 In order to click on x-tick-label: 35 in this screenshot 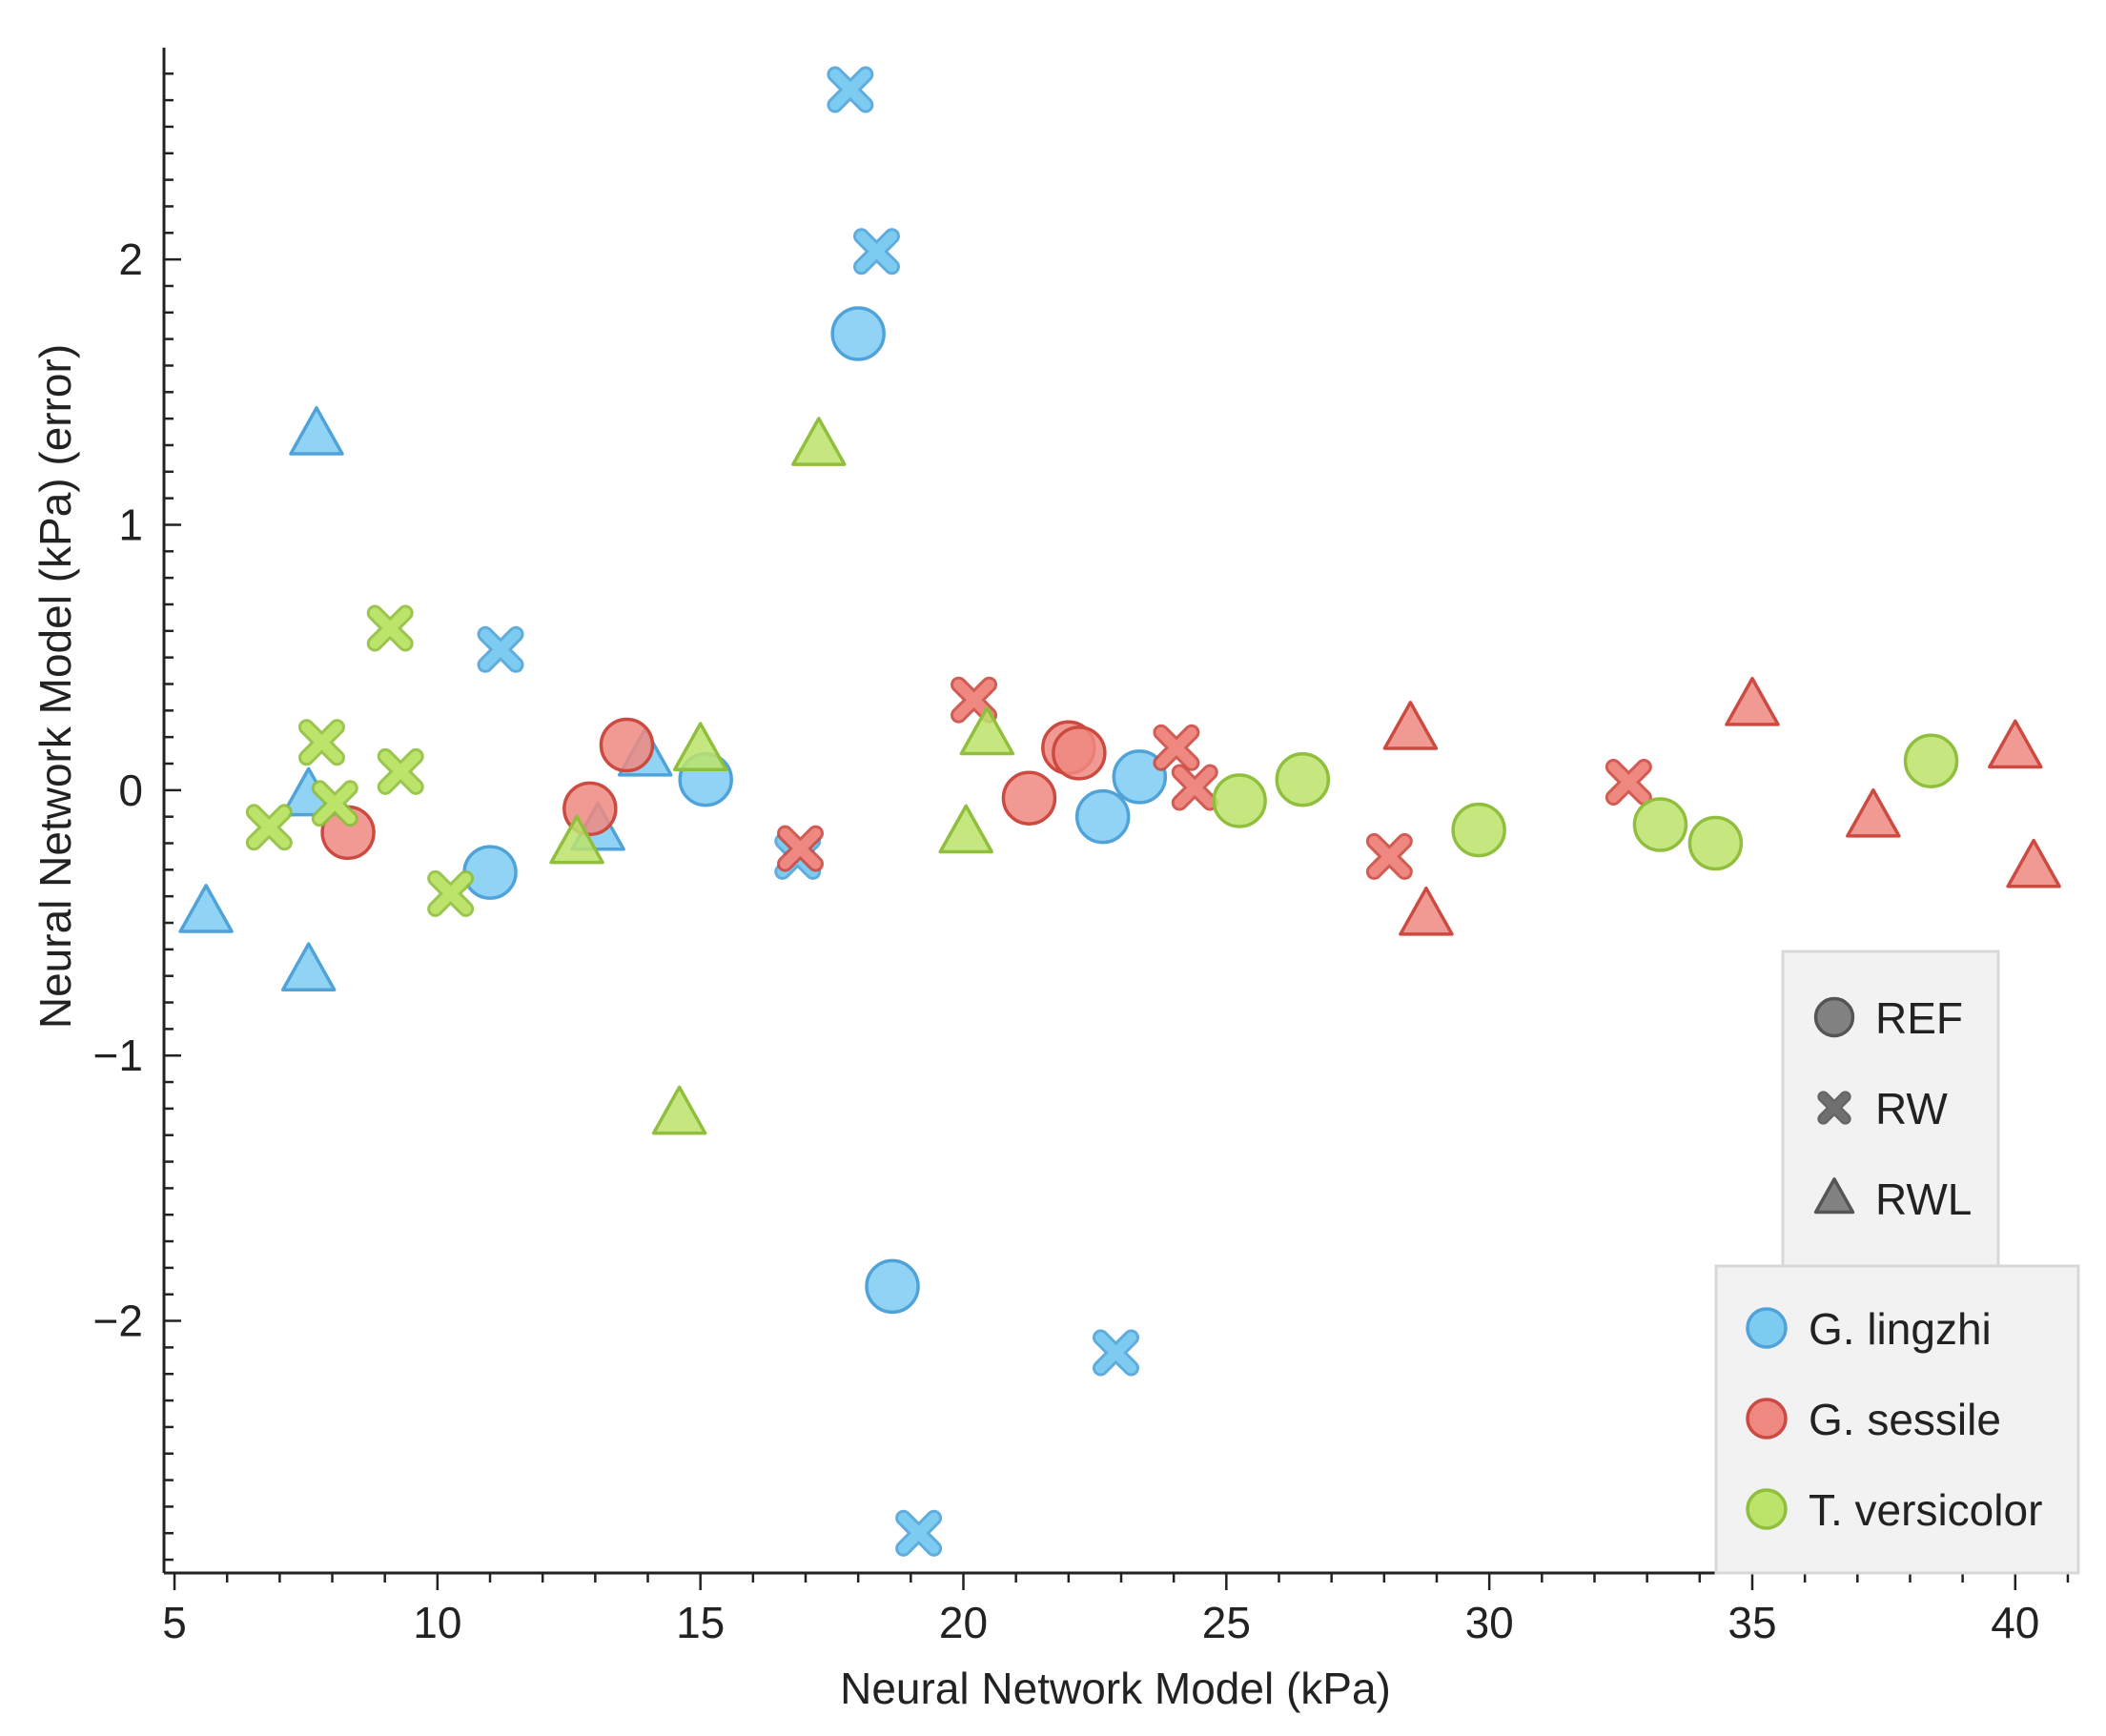, I will do `click(1752, 1622)`.